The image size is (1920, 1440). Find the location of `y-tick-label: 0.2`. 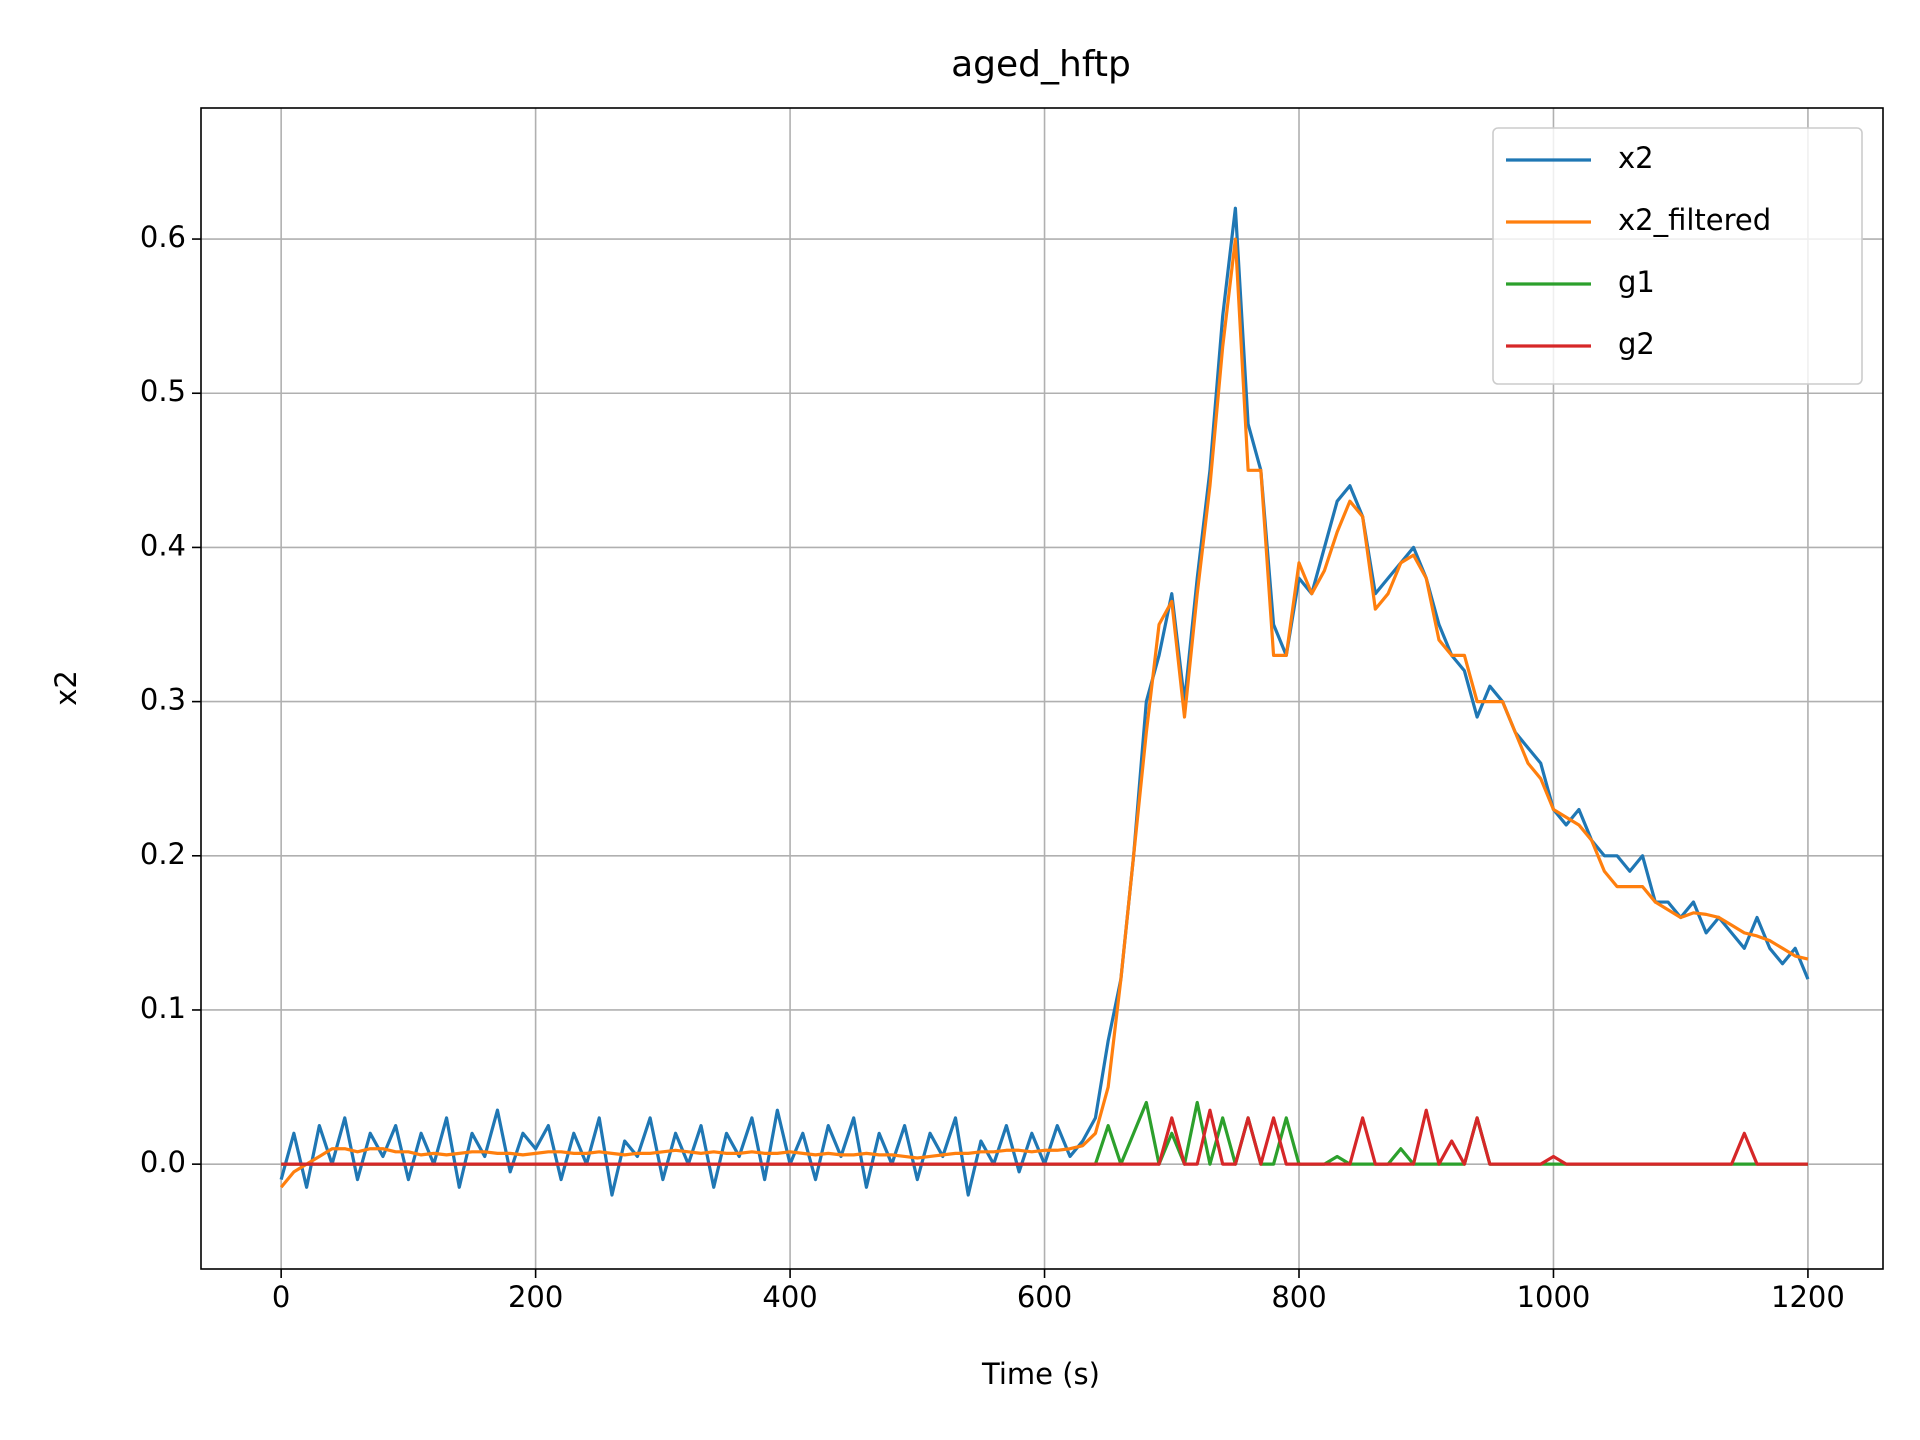

y-tick-label: 0.2 is located at coordinates (163, 854).